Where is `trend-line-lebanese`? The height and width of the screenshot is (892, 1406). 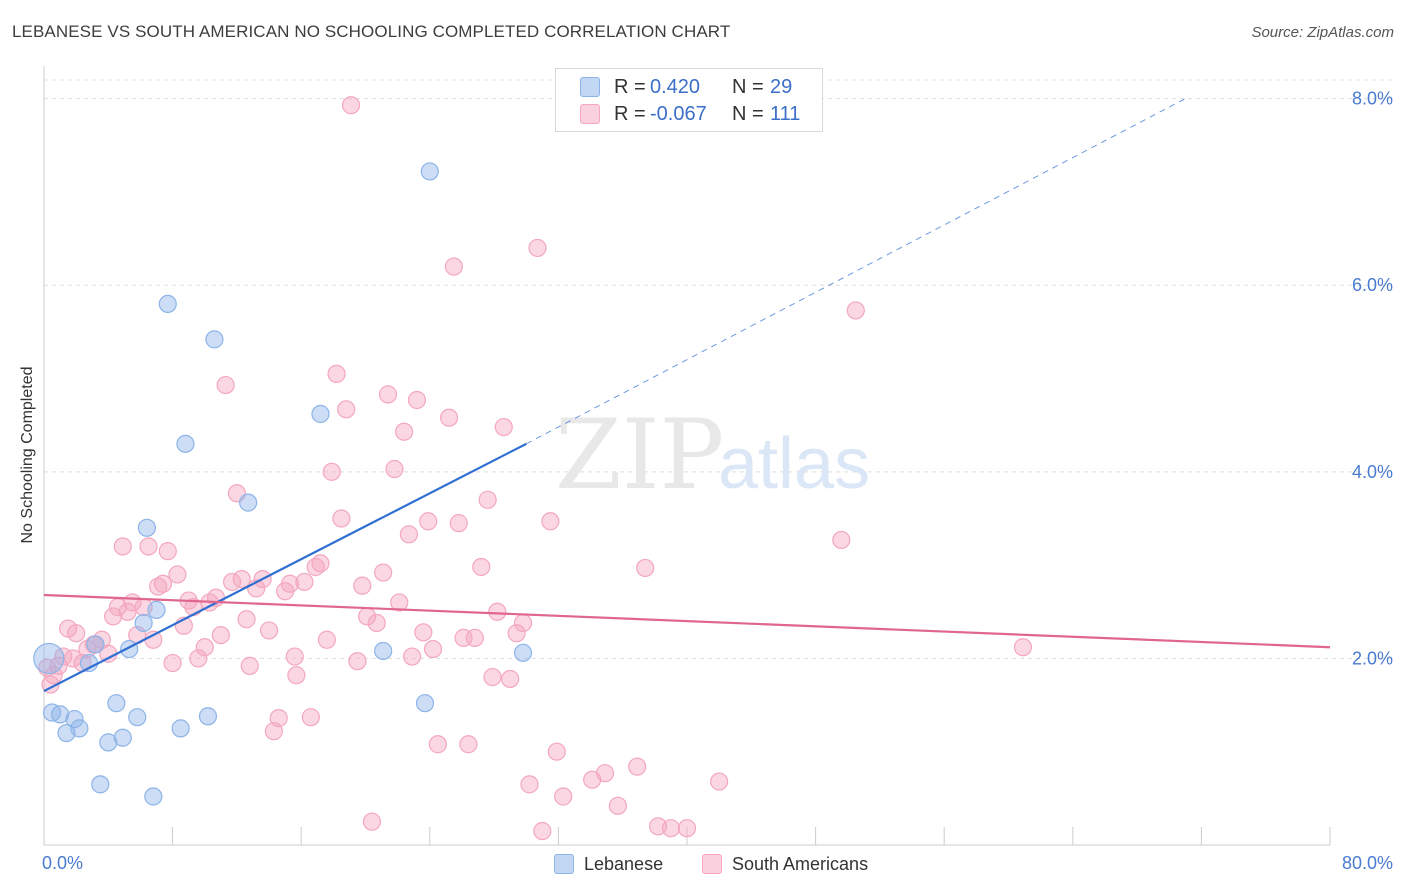
trend-line-lebanese is located at coordinates (285, 567).